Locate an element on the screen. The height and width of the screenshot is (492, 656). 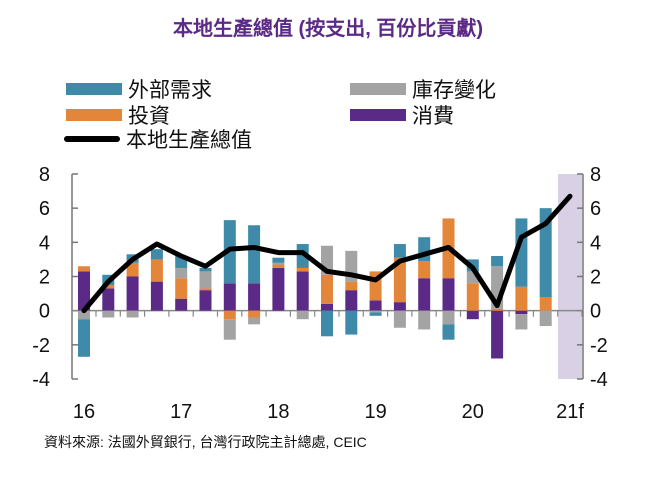
bar-consumption-20Q2 is located at coordinates (497, 334).